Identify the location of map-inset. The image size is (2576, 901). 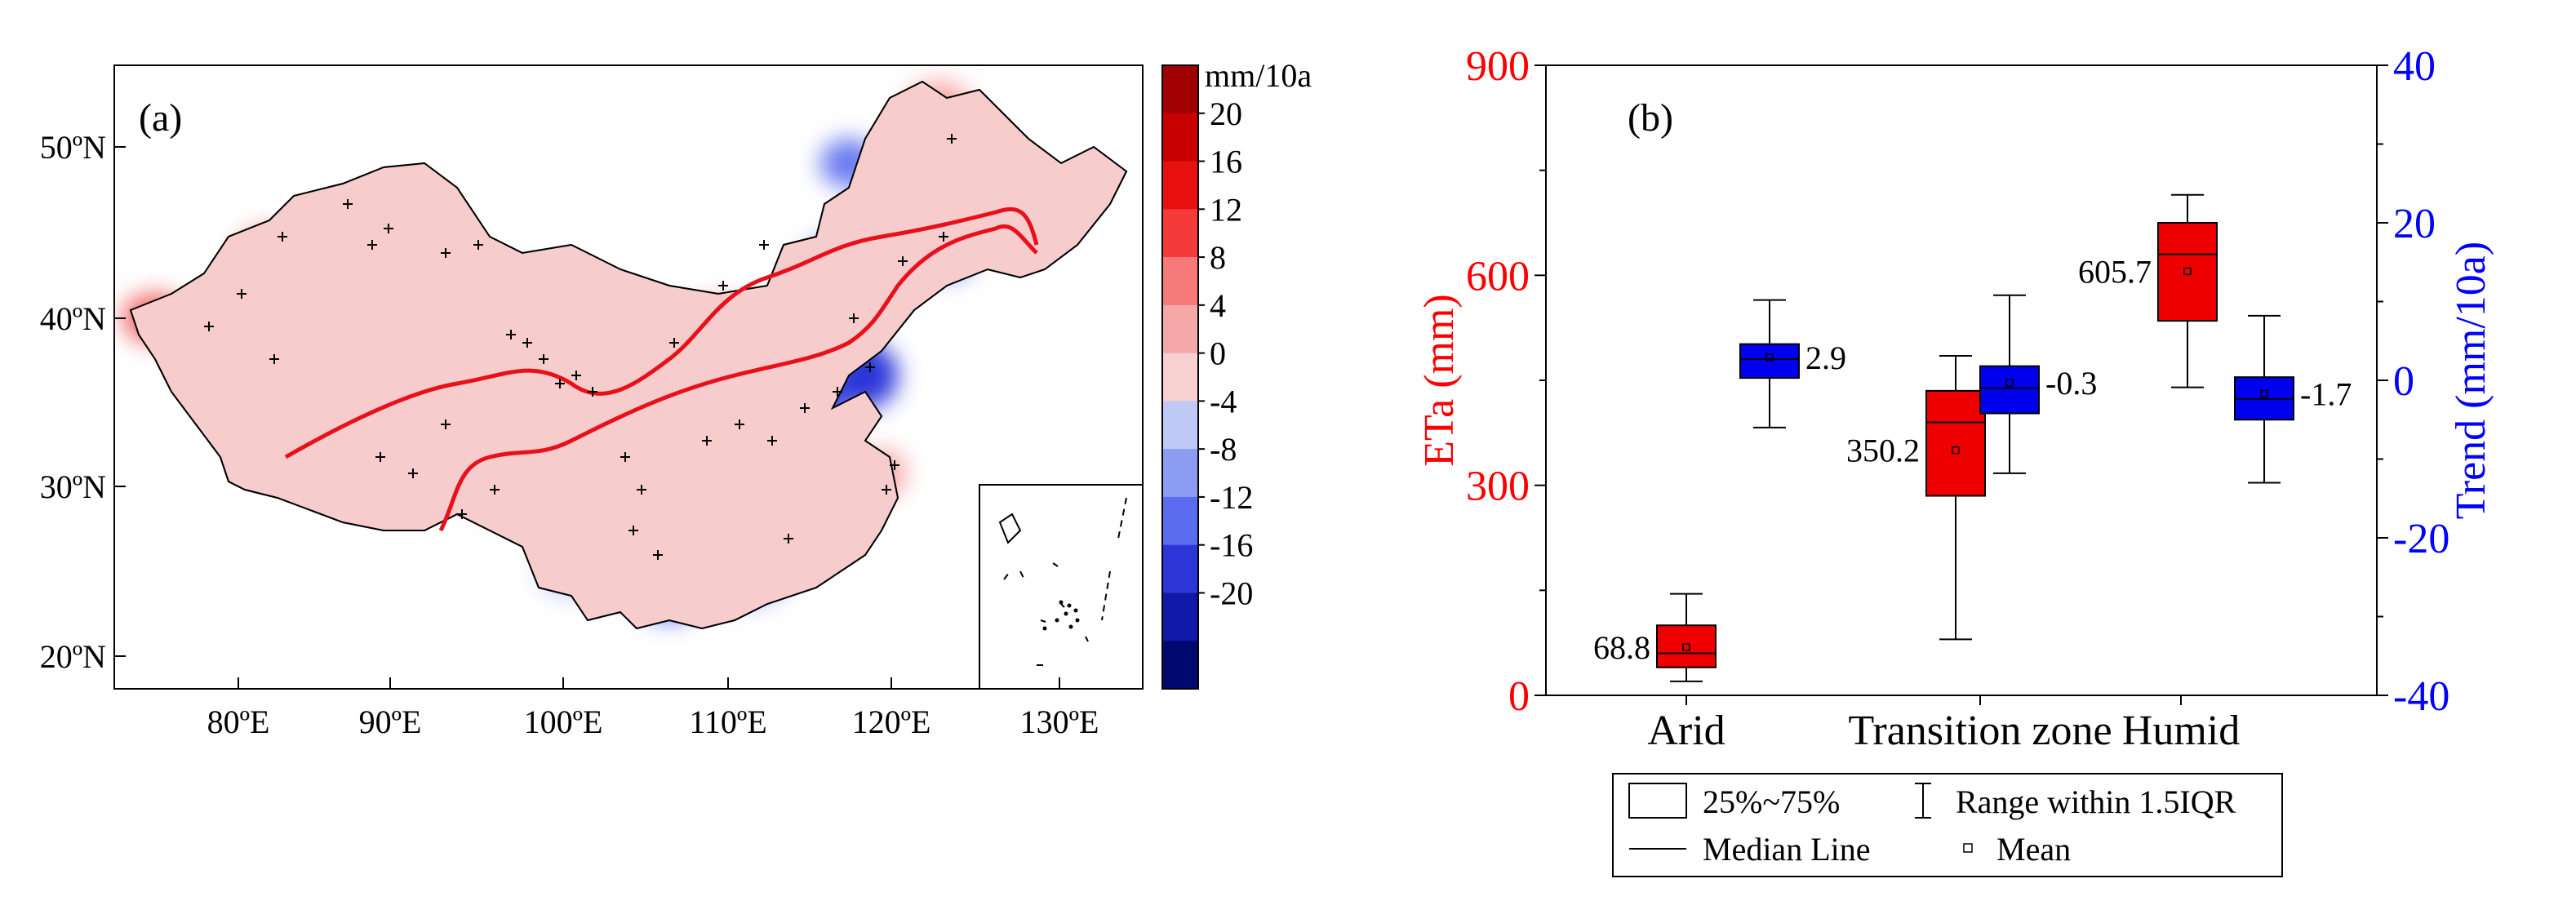
(1061, 587).